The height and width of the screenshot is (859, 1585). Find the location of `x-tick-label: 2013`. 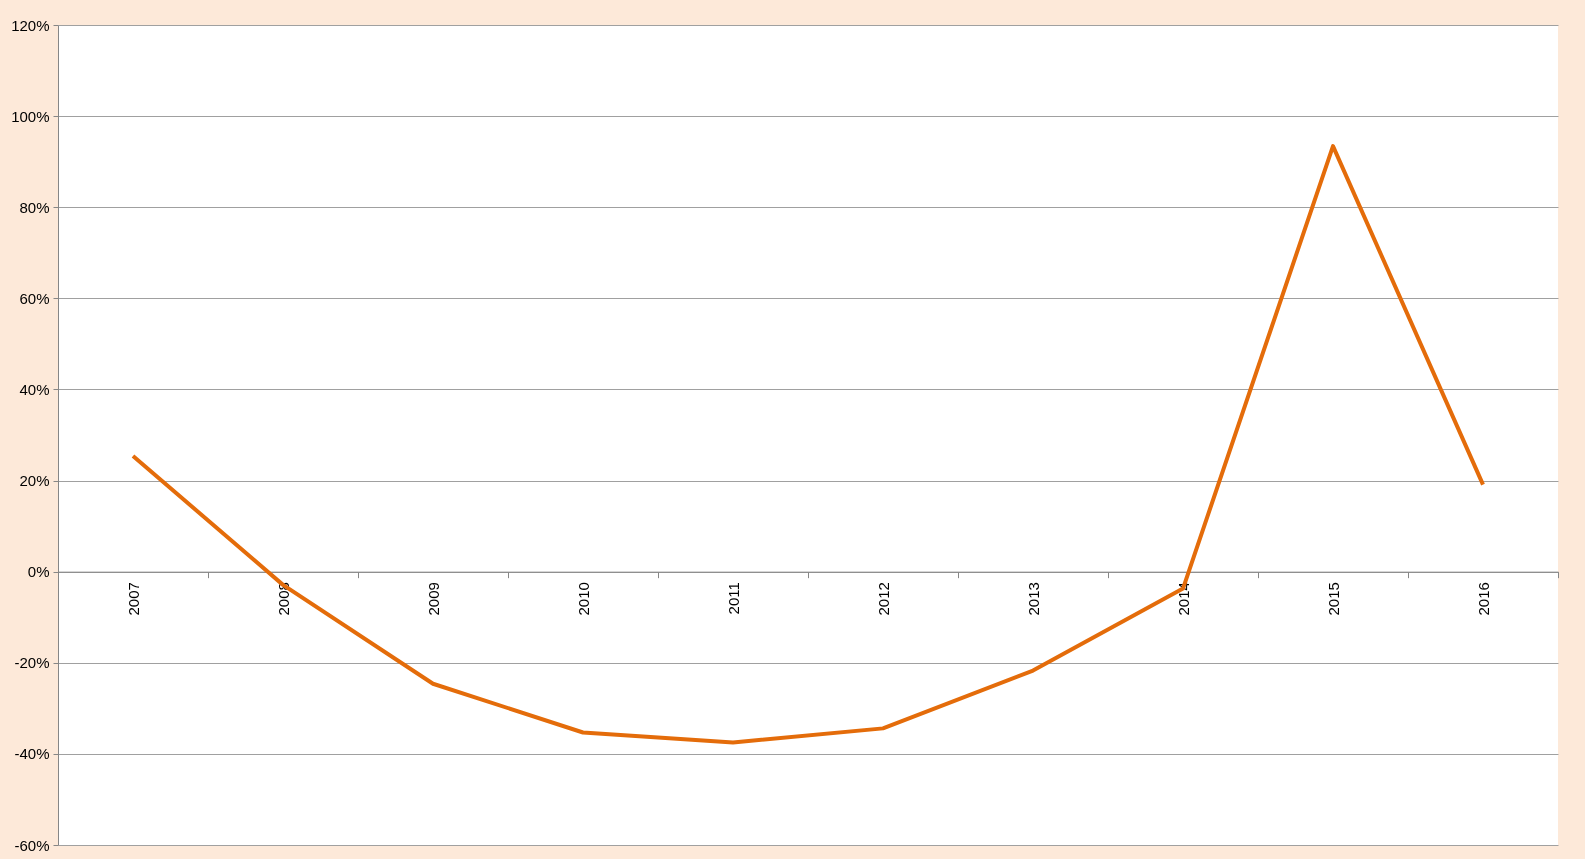

x-tick-label: 2013 is located at coordinates (1033, 599).